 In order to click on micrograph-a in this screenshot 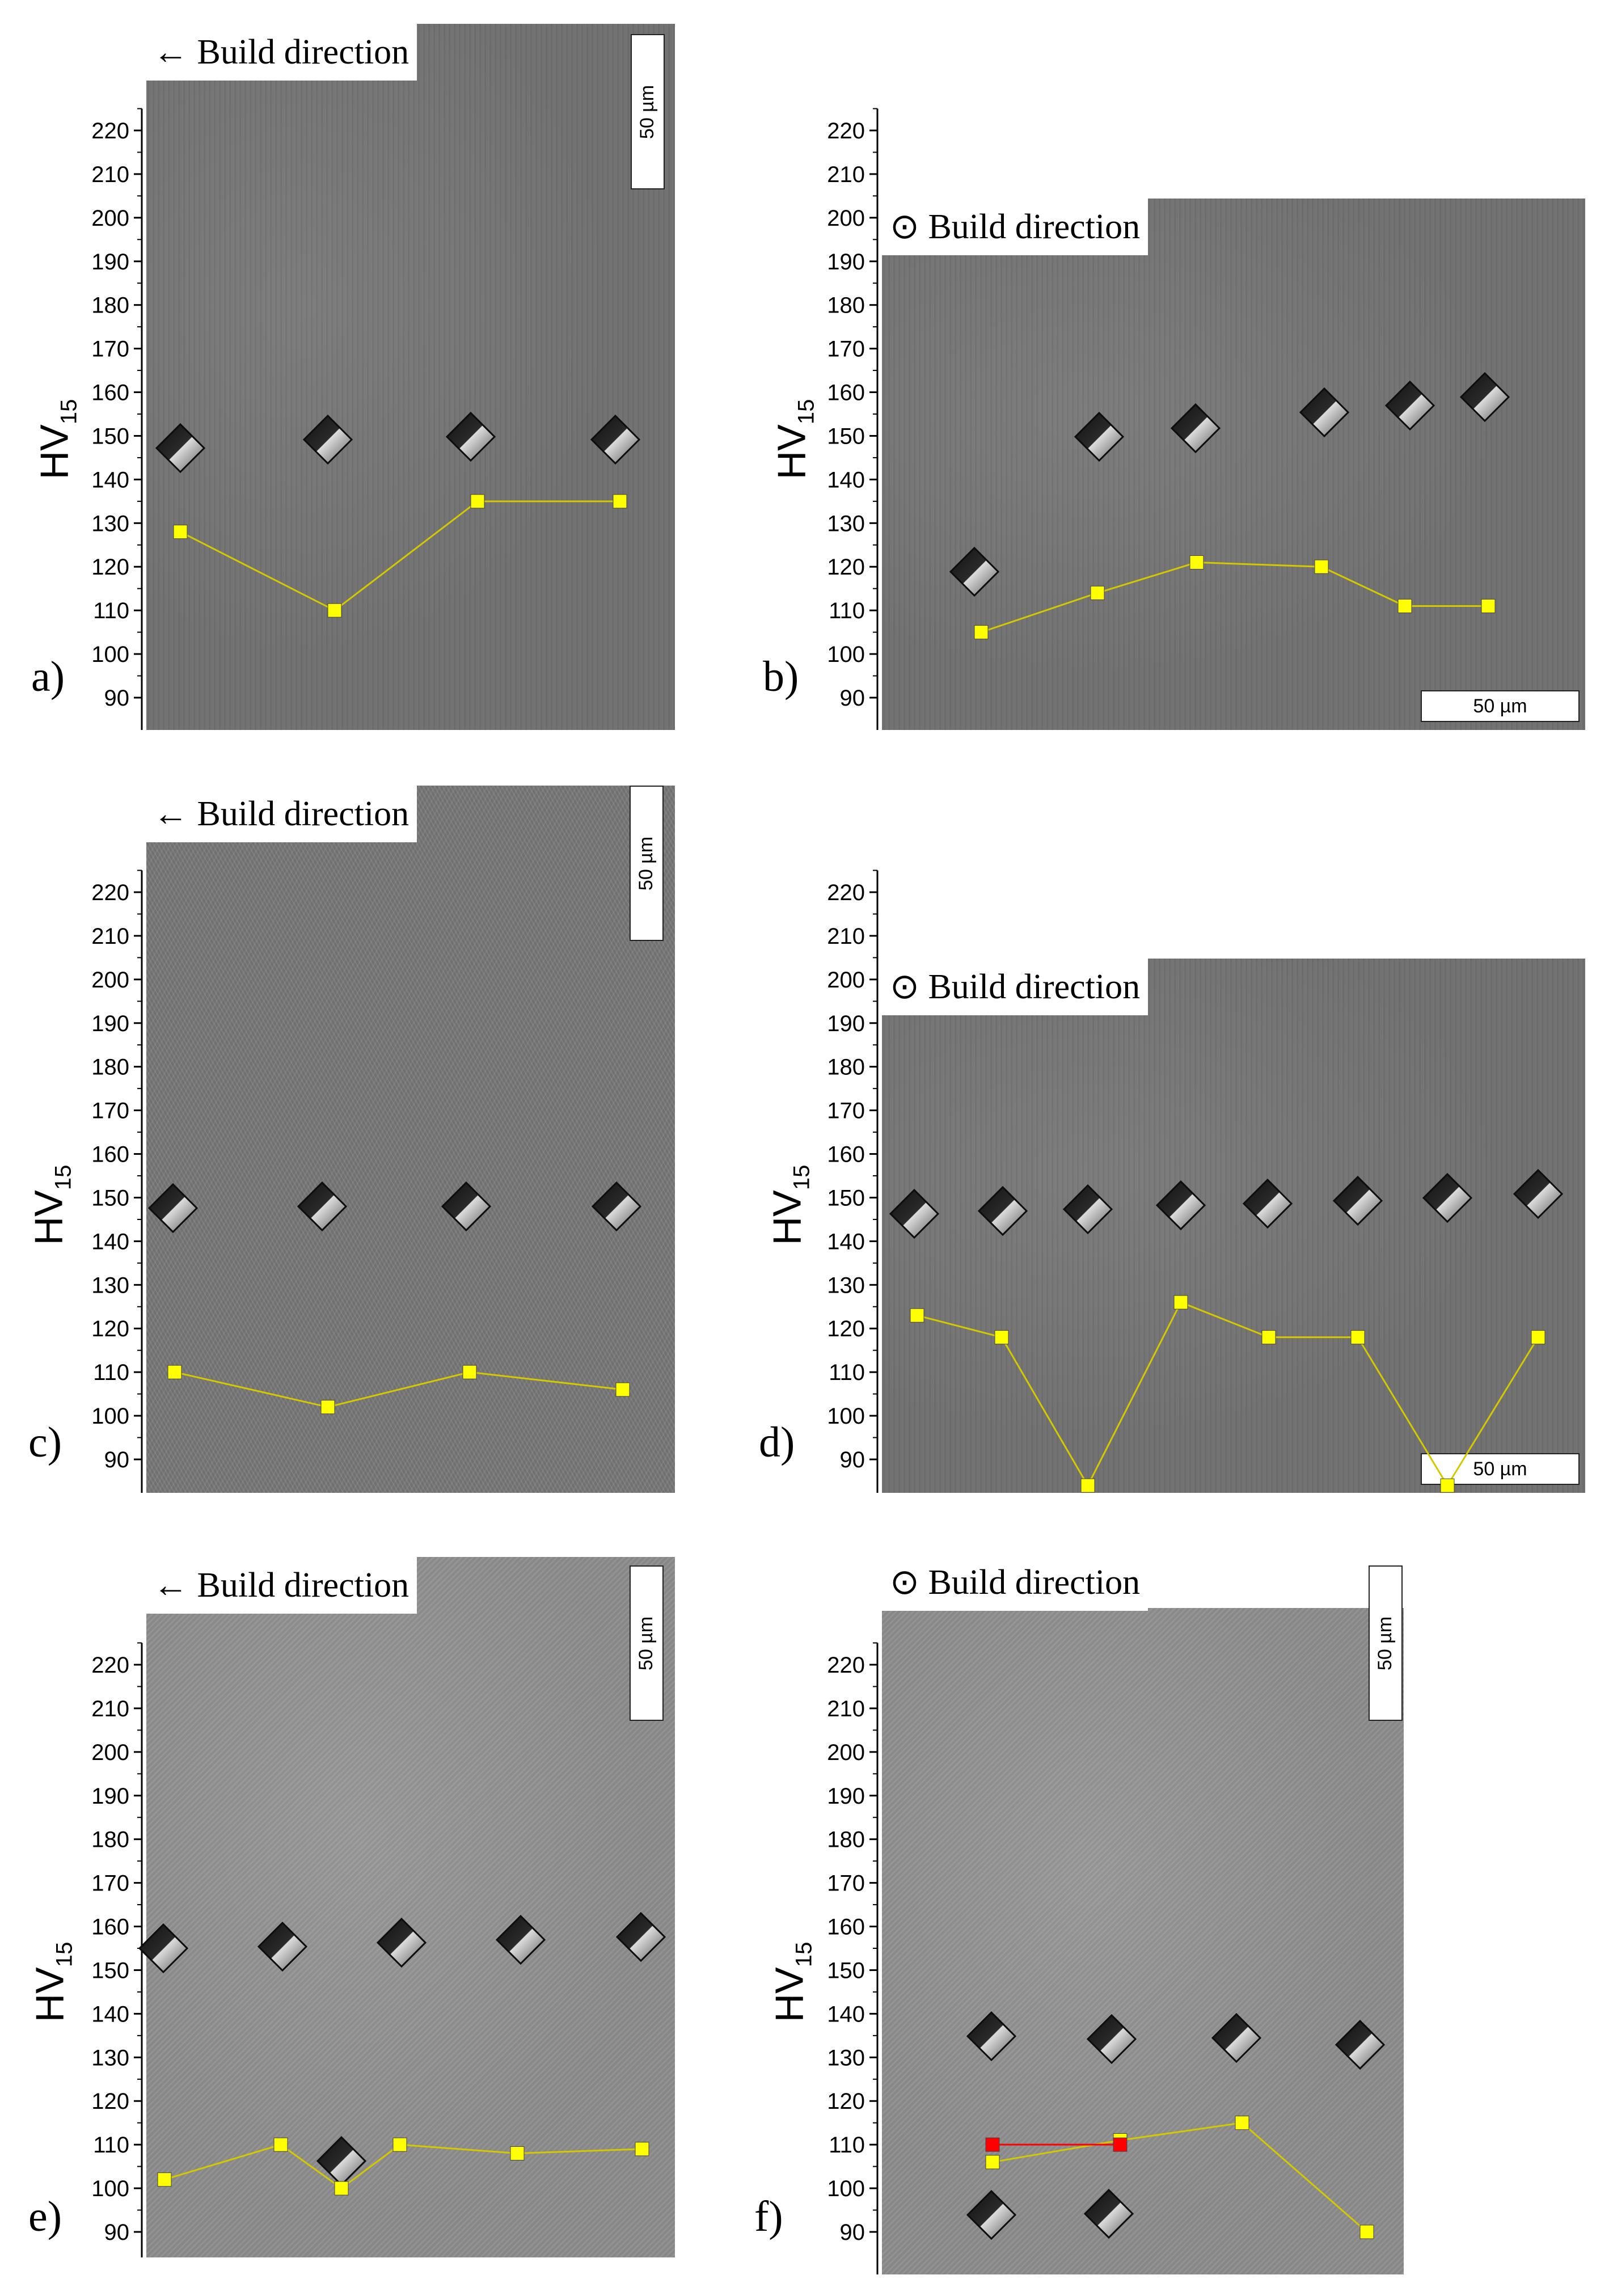, I will do `click(411, 377)`.